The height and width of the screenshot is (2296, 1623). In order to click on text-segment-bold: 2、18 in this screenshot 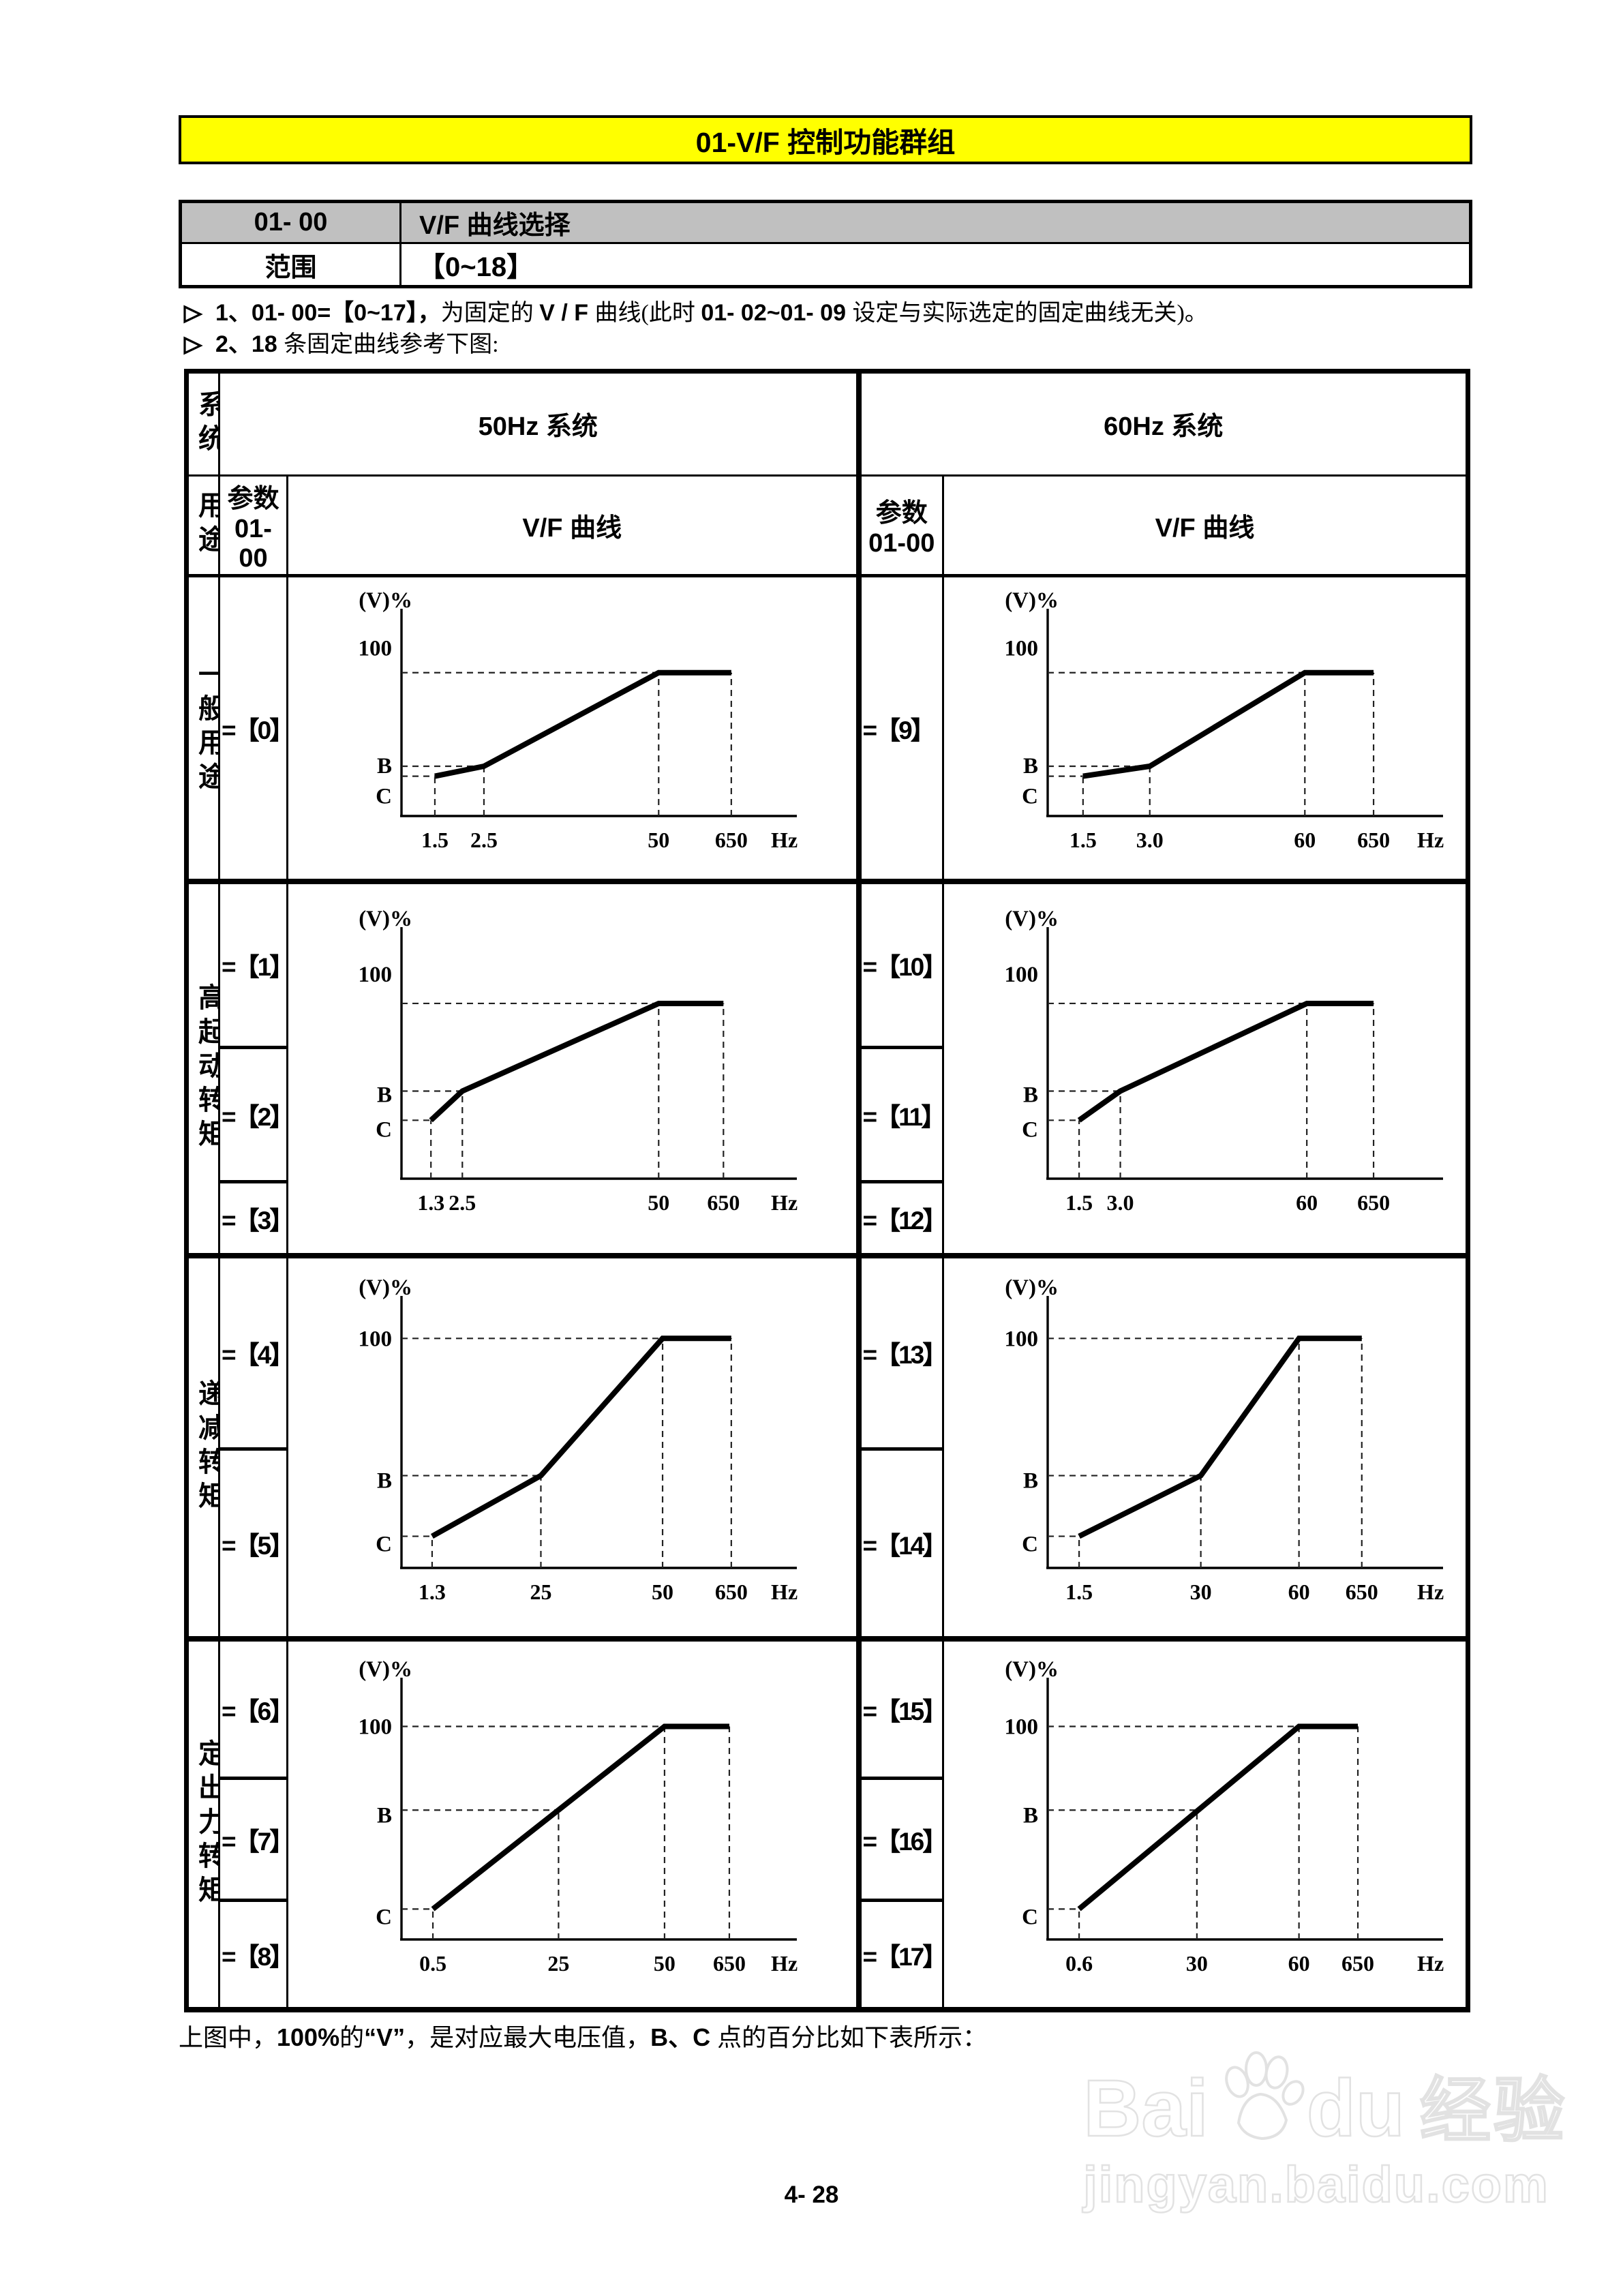, I will do `click(250, 344)`.